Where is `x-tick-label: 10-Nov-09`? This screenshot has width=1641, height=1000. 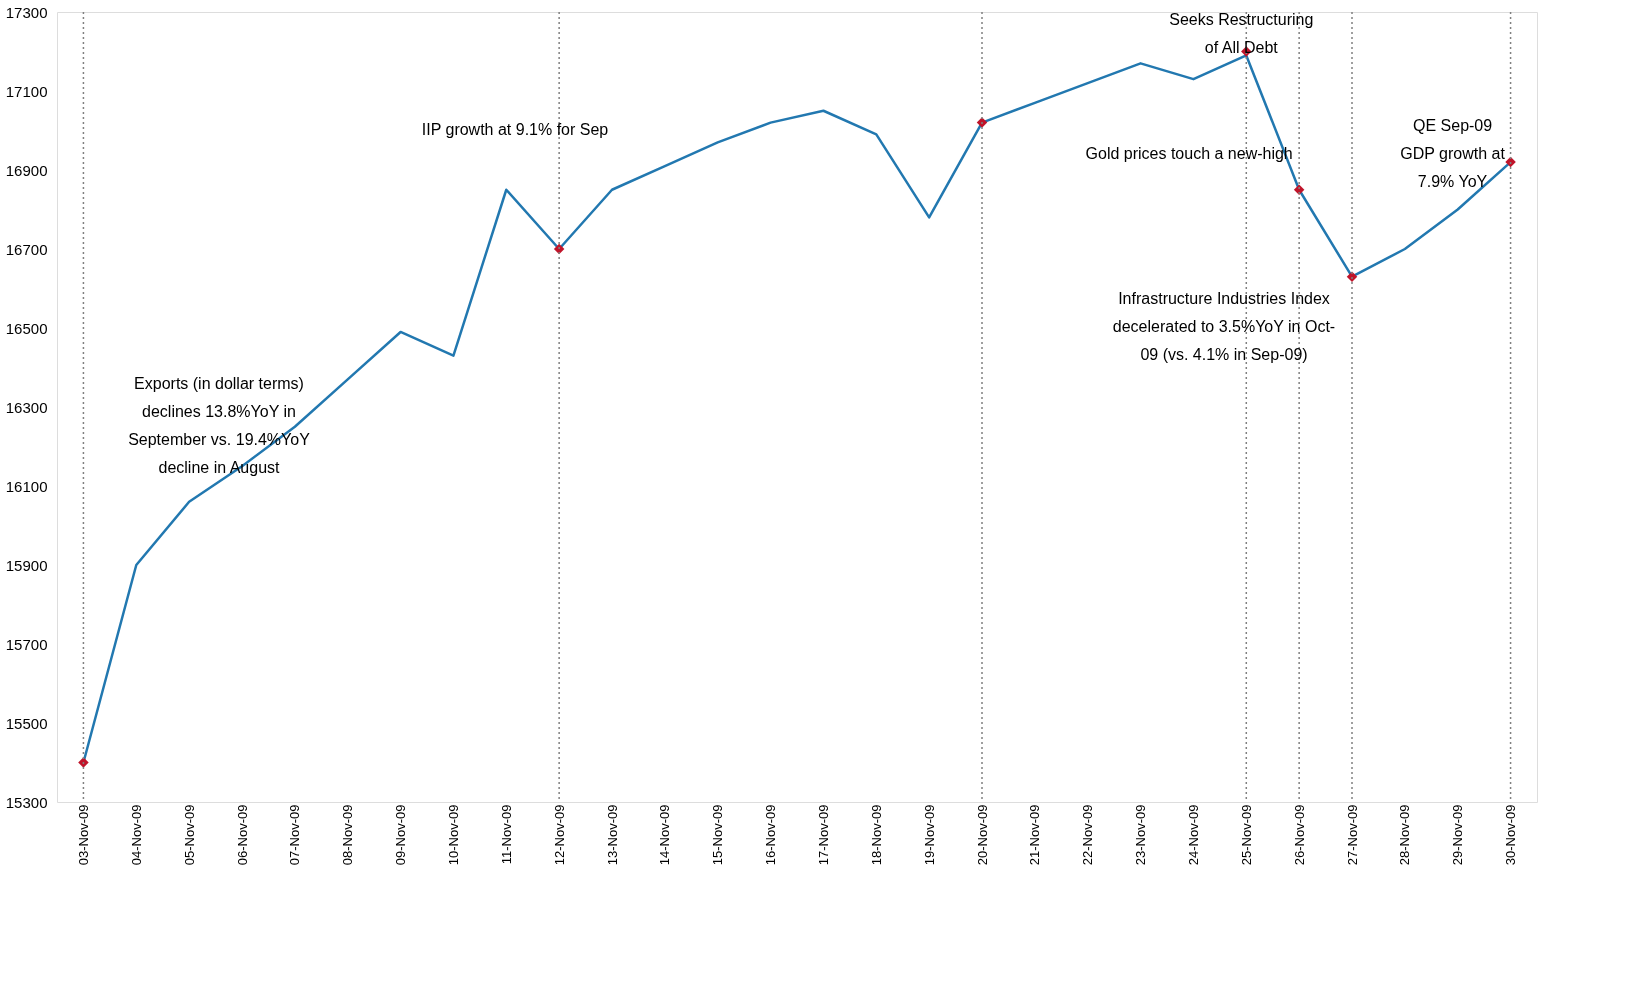 x-tick-label: 10-Nov-09 is located at coordinates (453, 835).